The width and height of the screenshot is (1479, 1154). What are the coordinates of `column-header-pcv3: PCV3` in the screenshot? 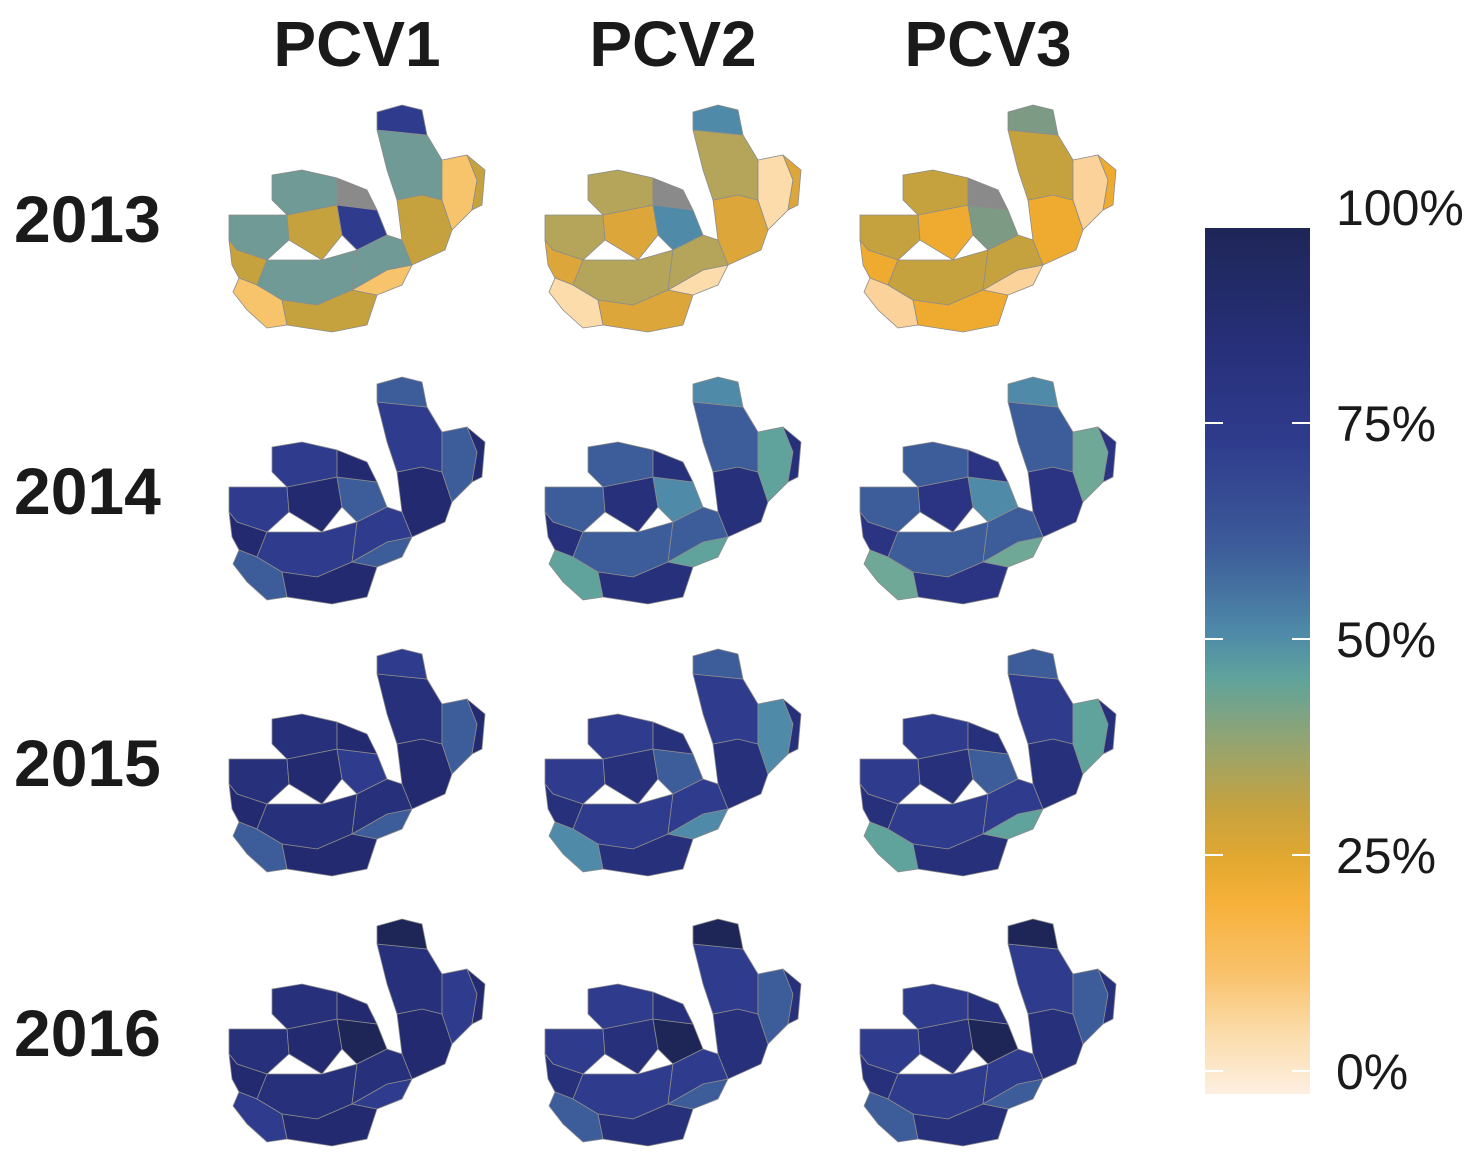 It's located at (988, 44).